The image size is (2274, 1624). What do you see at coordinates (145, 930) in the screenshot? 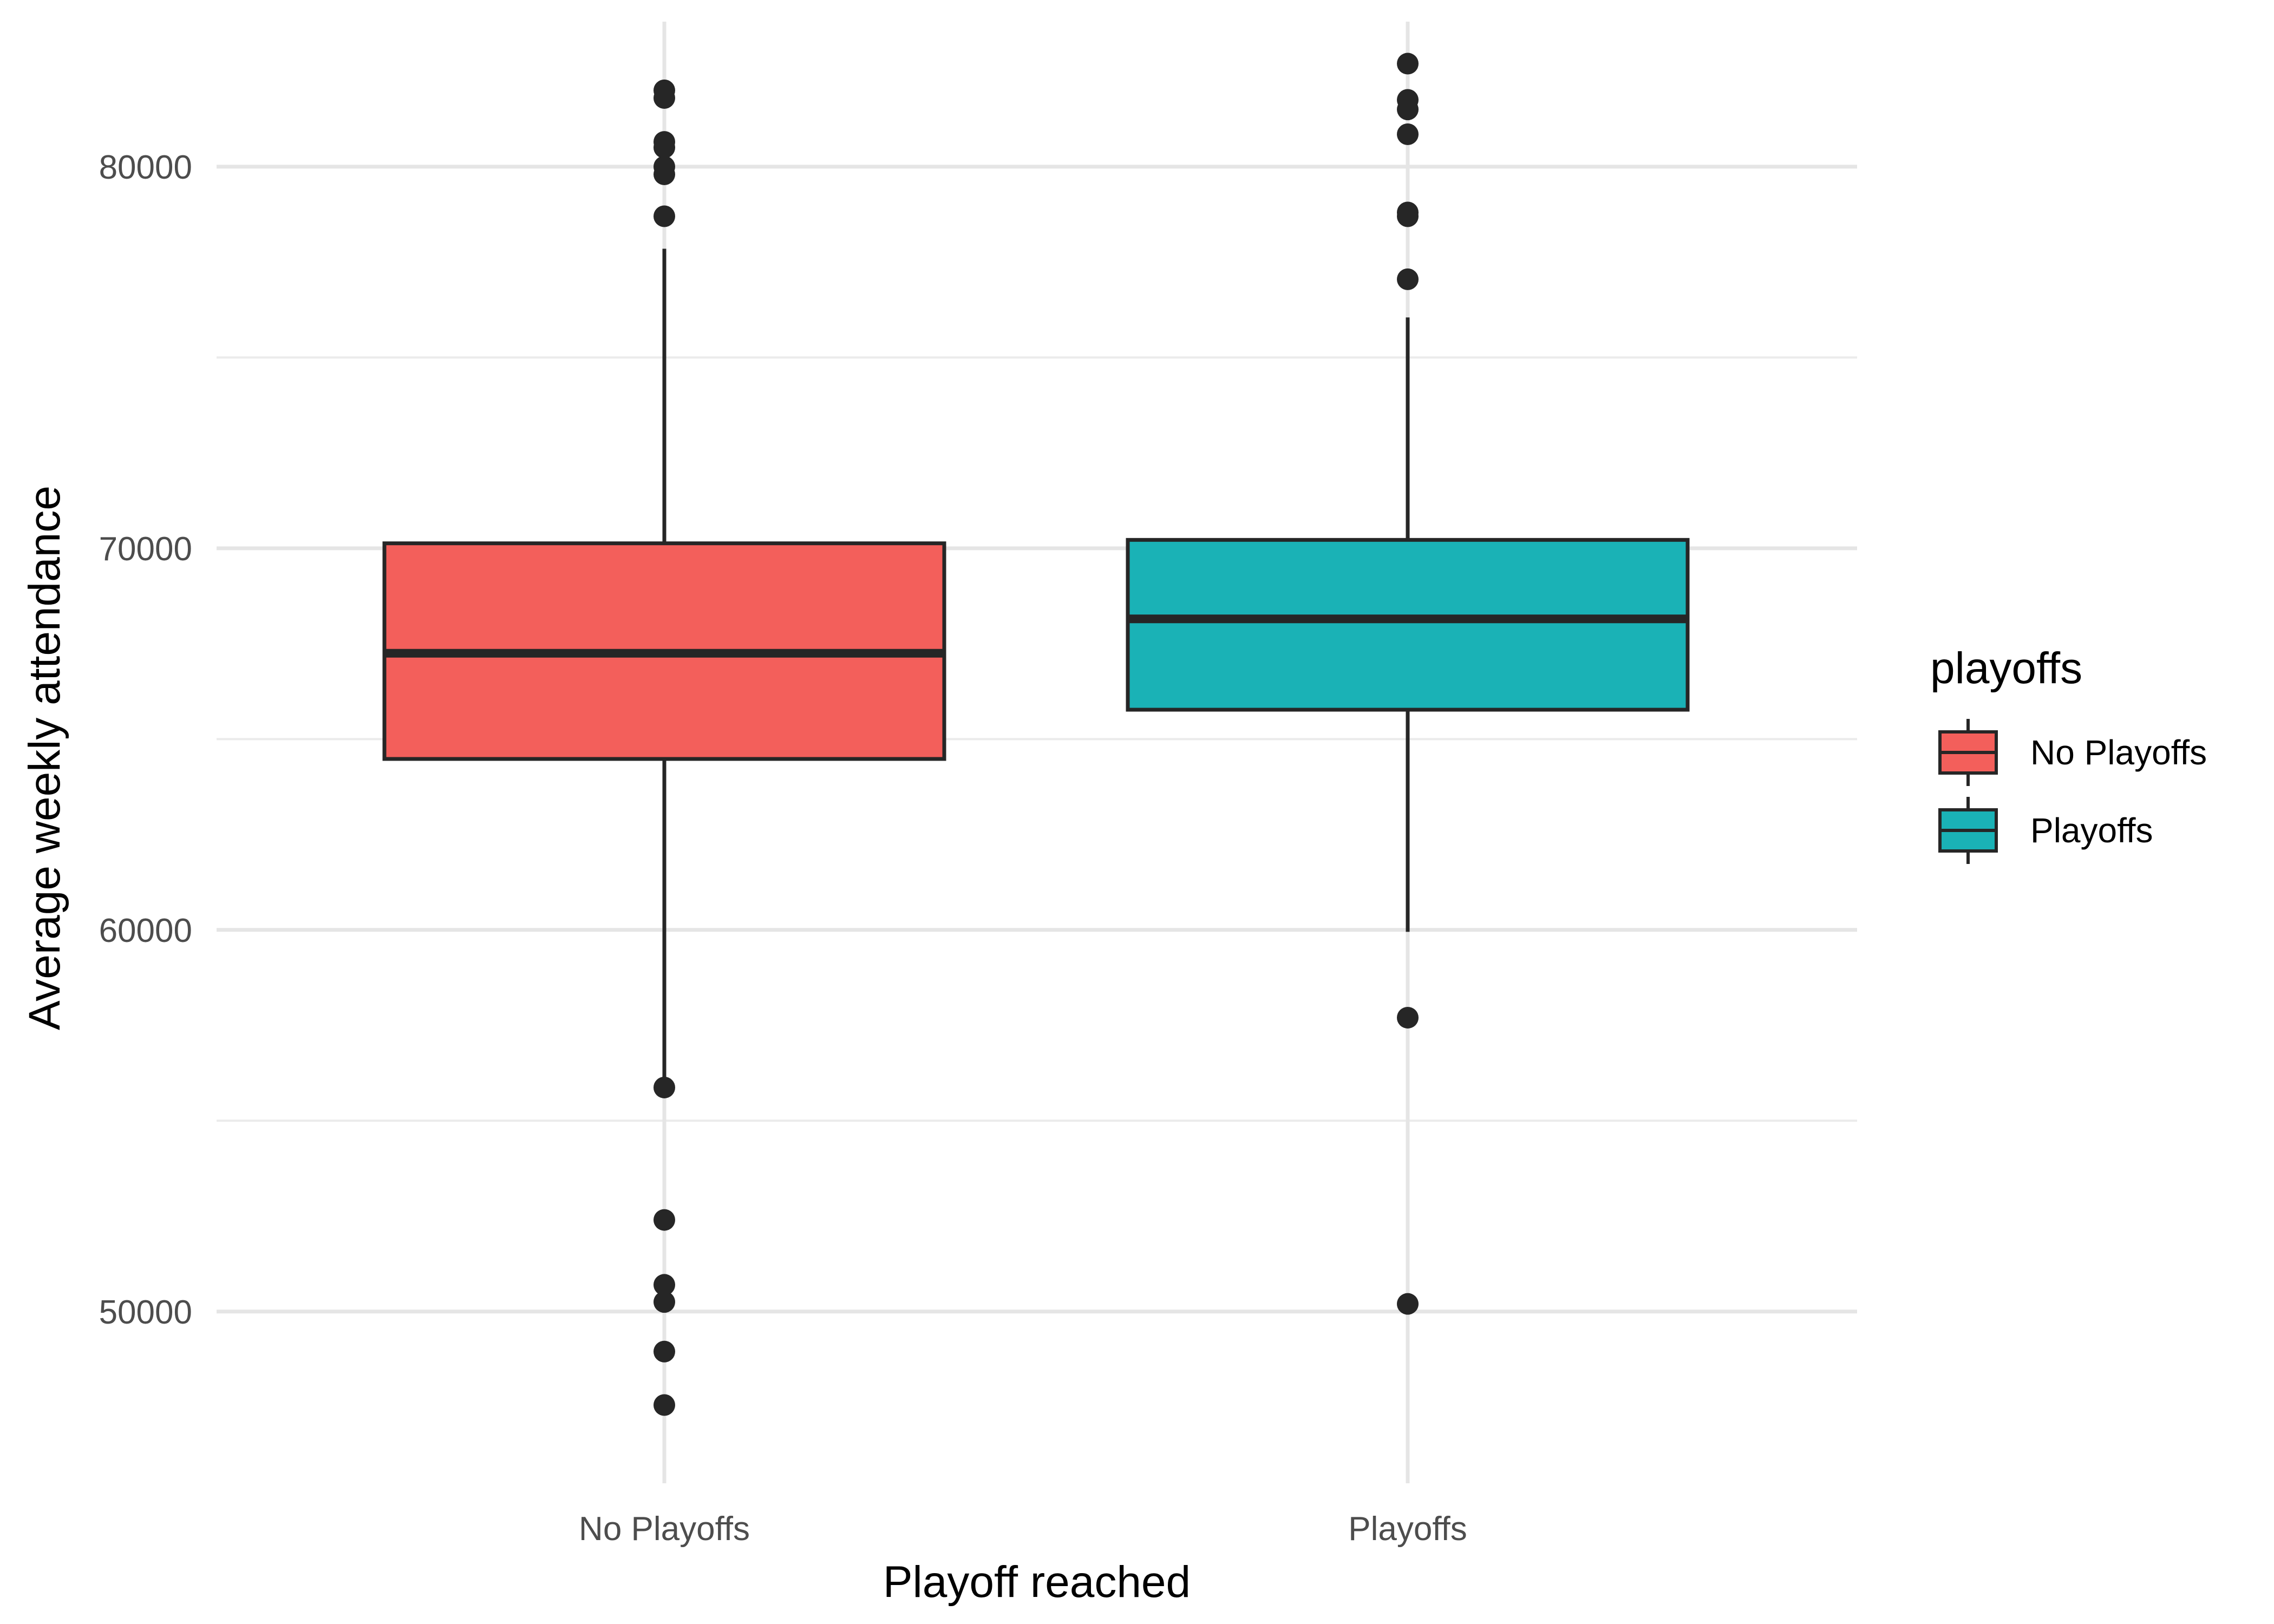
I see `y-tick-label: 60000` at bounding box center [145, 930].